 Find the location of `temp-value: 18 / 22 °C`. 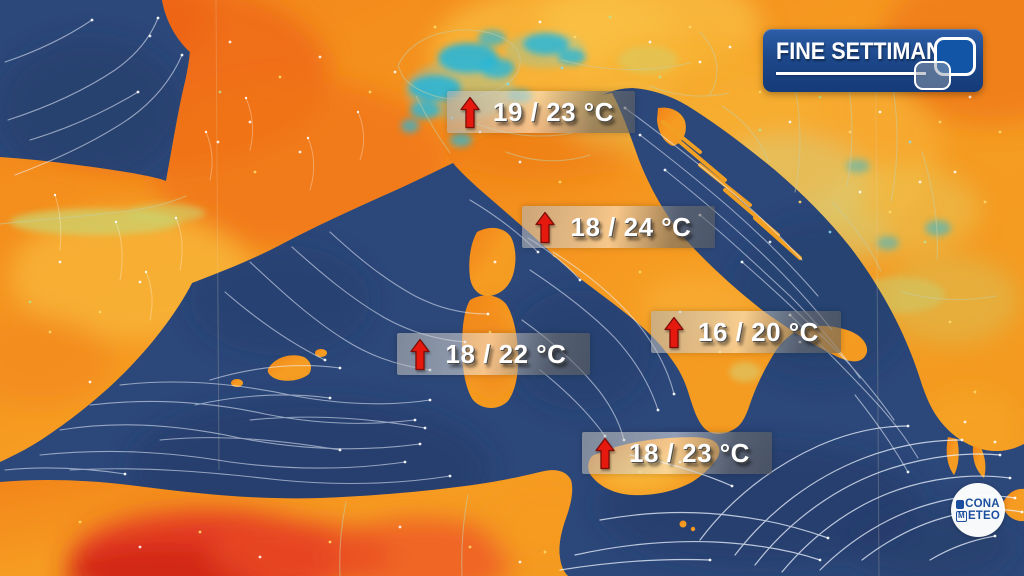

temp-value: 18 / 22 °C is located at coordinates (506, 353).